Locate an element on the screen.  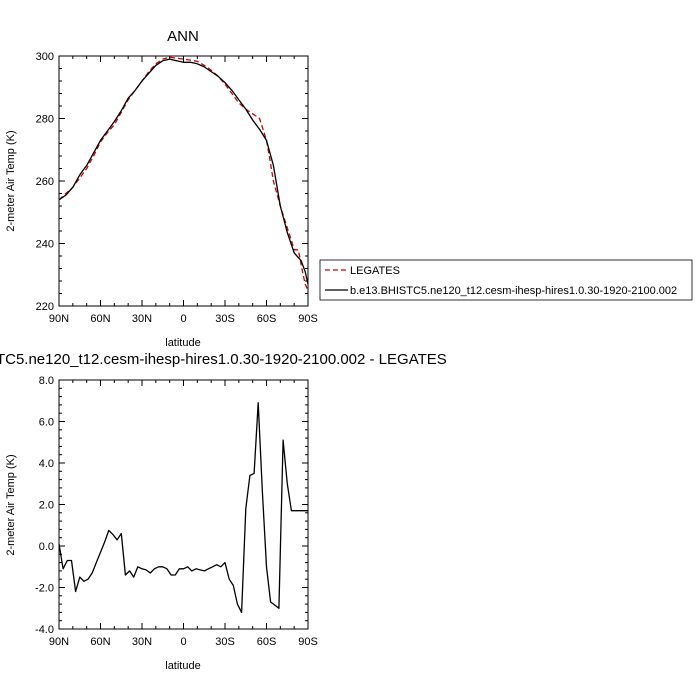
top-y-axis-label: 2-meter Air Temp (K) is located at coordinates (11, 180).